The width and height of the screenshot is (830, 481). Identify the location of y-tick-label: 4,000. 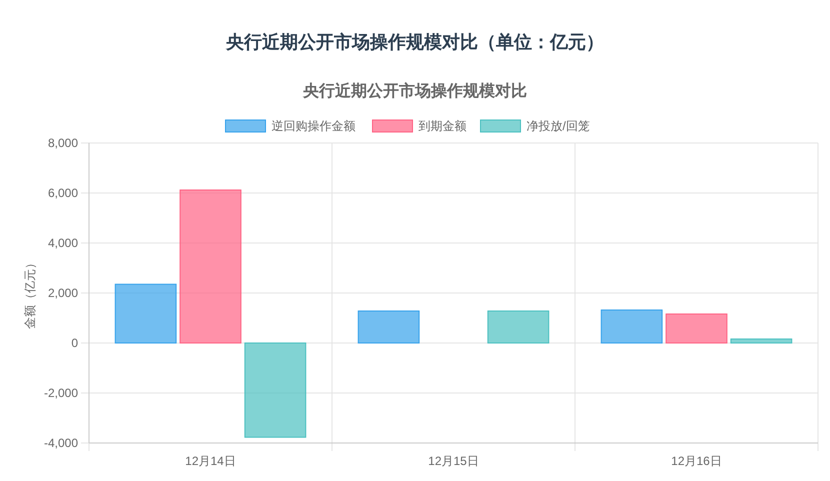
(63, 243).